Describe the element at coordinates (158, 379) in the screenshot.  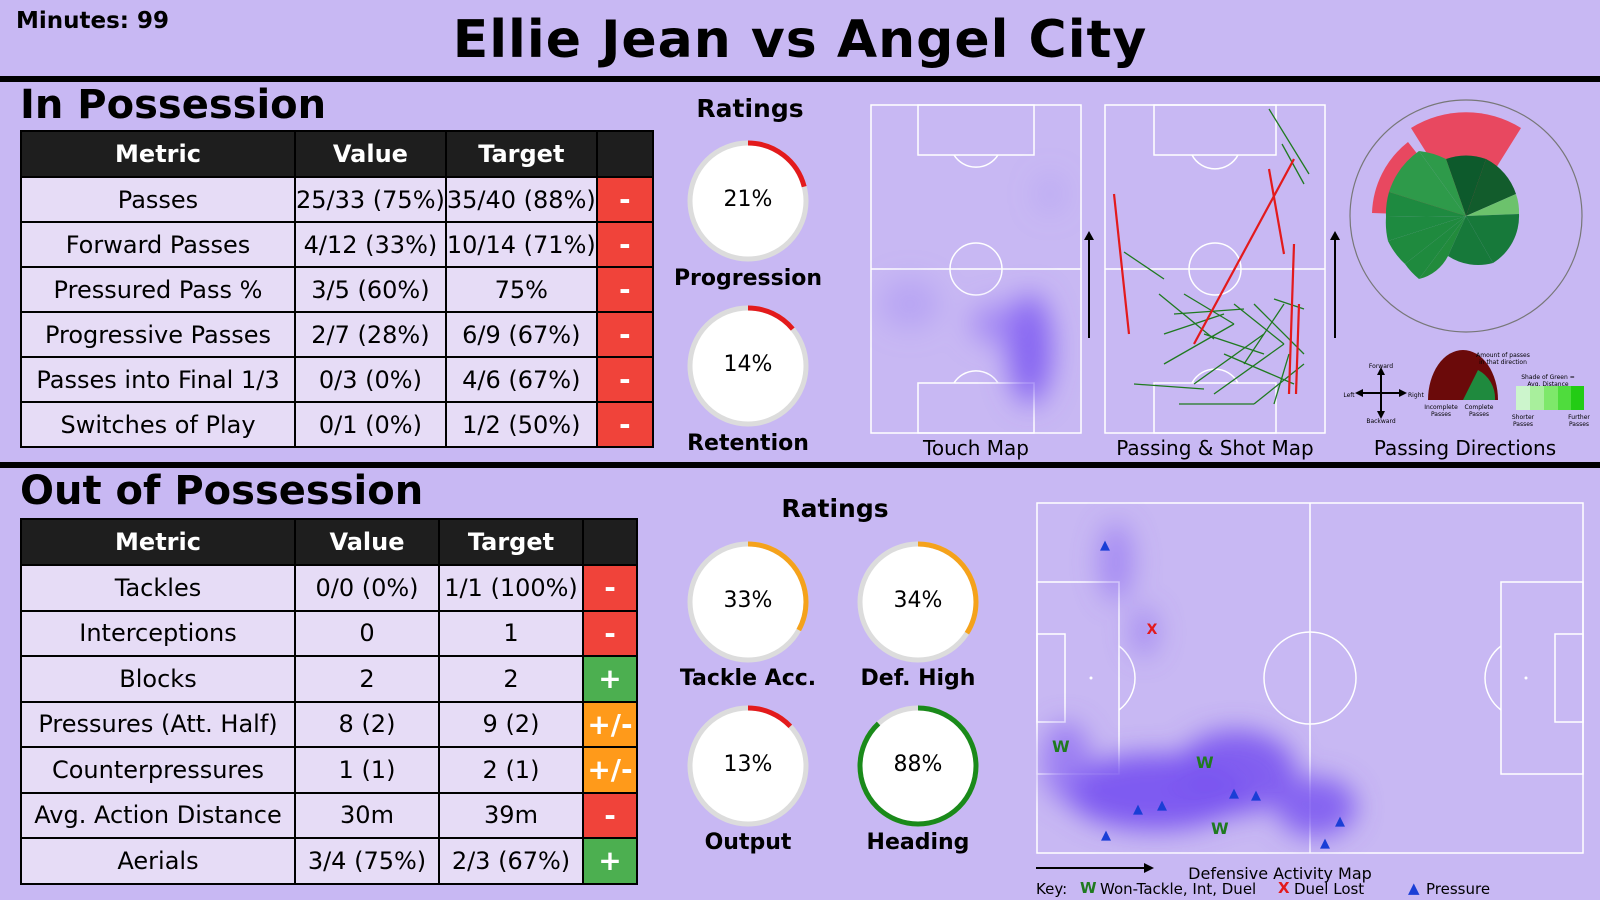
I see `metric-cell: Passes into Final 1/3` at that location.